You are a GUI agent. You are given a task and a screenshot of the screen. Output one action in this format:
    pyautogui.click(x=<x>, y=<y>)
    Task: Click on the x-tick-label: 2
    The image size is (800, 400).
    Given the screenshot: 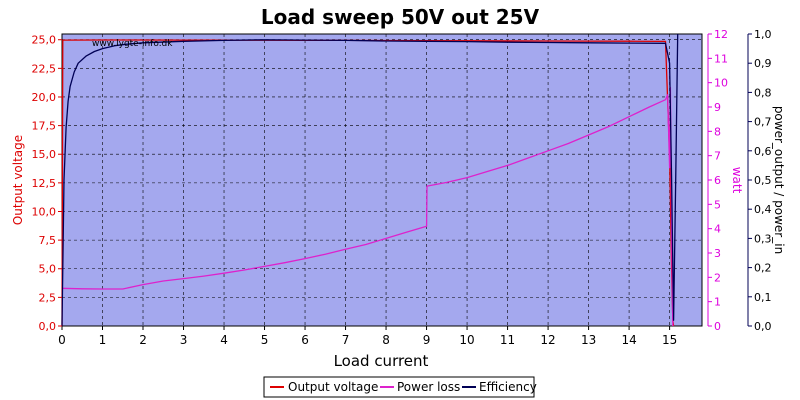 What is the action you would take?
    pyautogui.click(x=143, y=340)
    